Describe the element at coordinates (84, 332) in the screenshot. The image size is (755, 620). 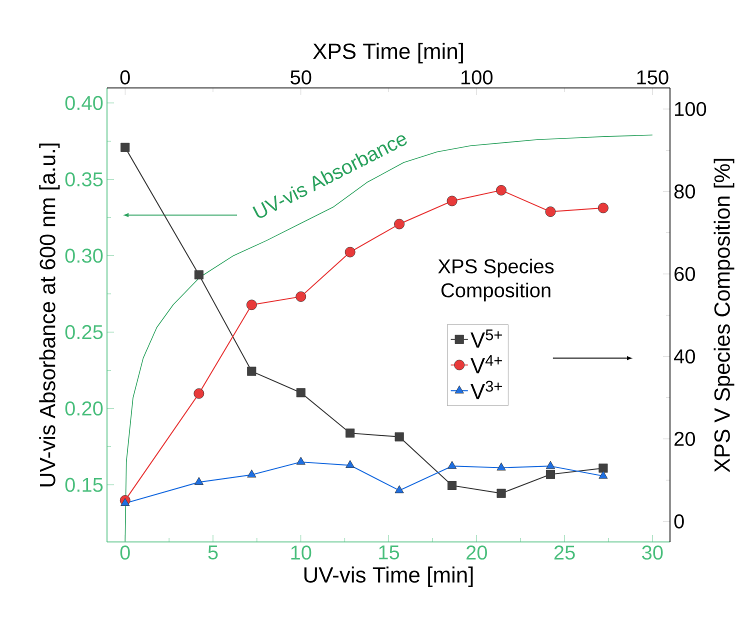
I see `y-tick-label: 0.25` at that location.